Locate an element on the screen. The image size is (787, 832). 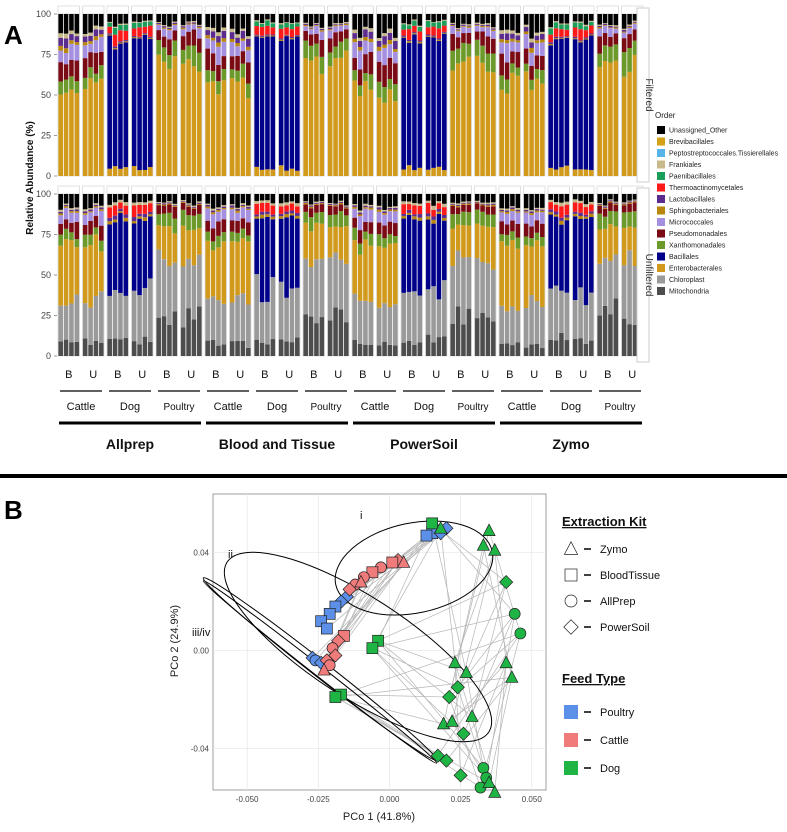
bar-segment-thermoactinomycetales is located at coordinates (420, 36).